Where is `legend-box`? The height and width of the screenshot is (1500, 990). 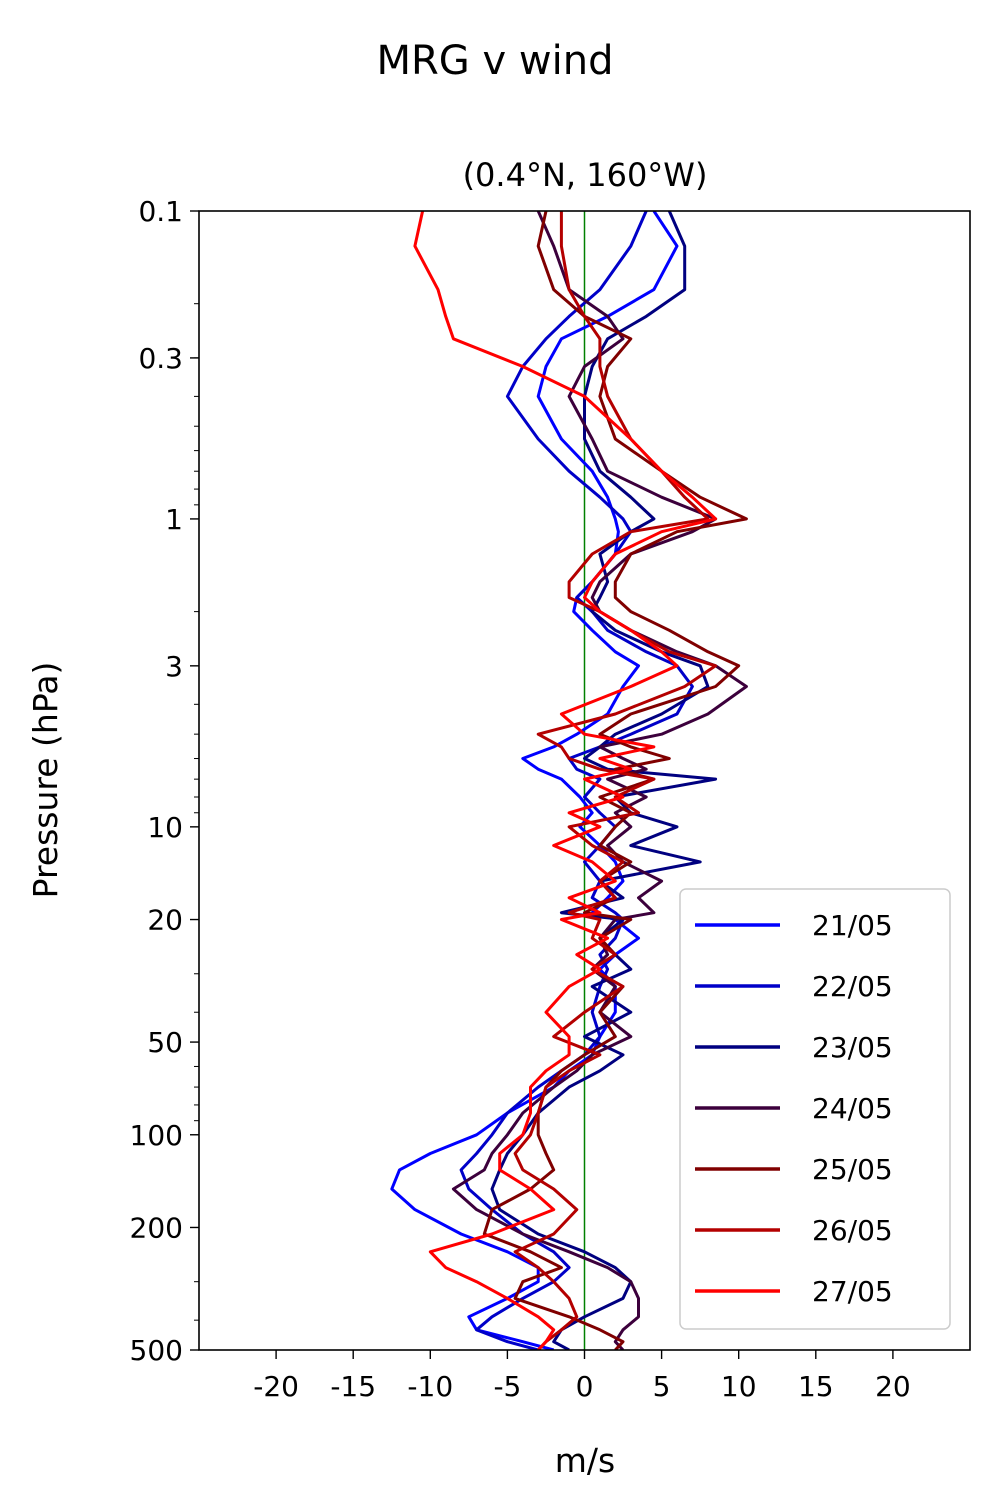 legend-box is located at coordinates (815, 1109).